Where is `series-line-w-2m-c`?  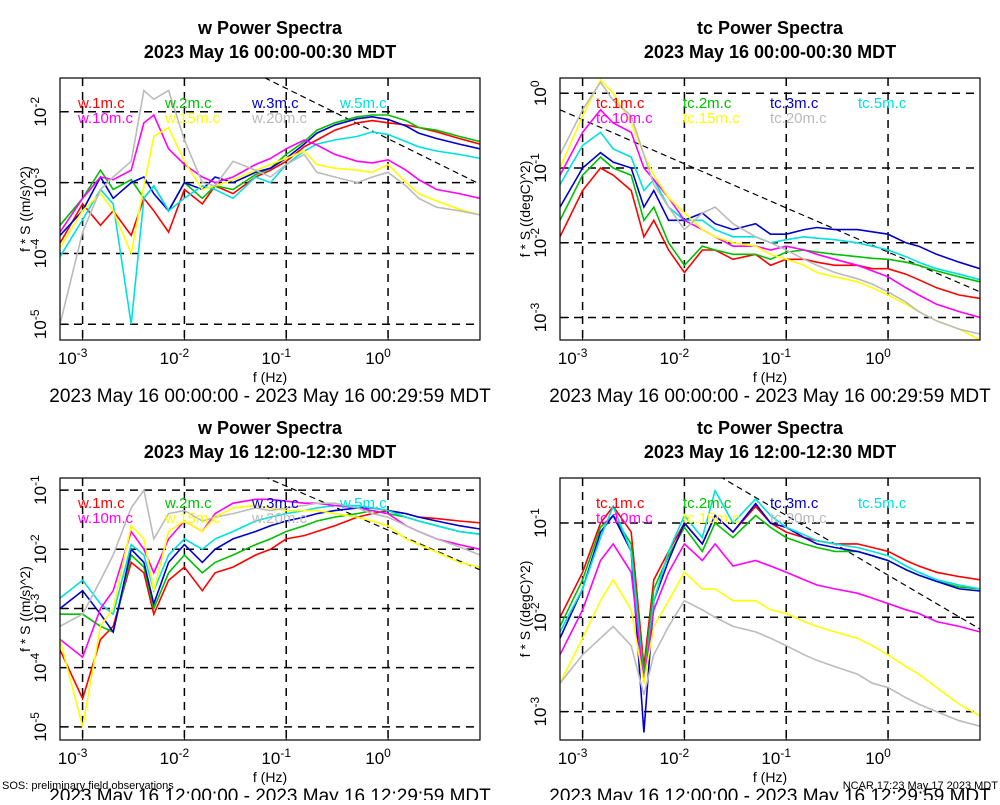 series-line-w-2m-c is located at coordinates (270, 170).